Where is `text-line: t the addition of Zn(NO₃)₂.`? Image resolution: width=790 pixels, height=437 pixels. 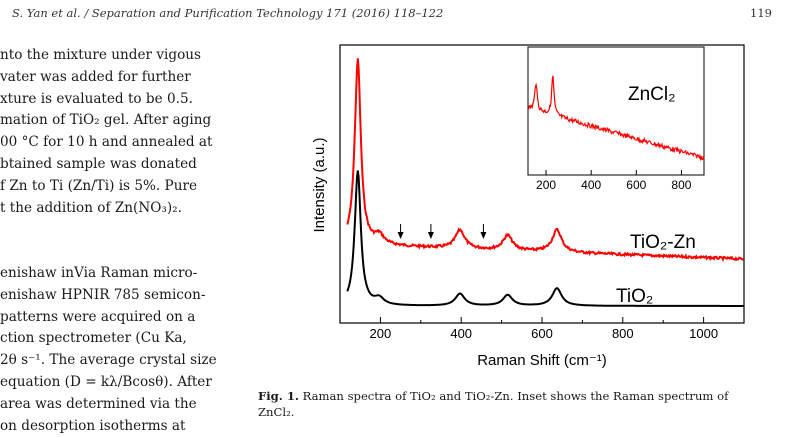 text-line: t the addition of Zn(NO₃)₂. is located at coordinates (91, 207).